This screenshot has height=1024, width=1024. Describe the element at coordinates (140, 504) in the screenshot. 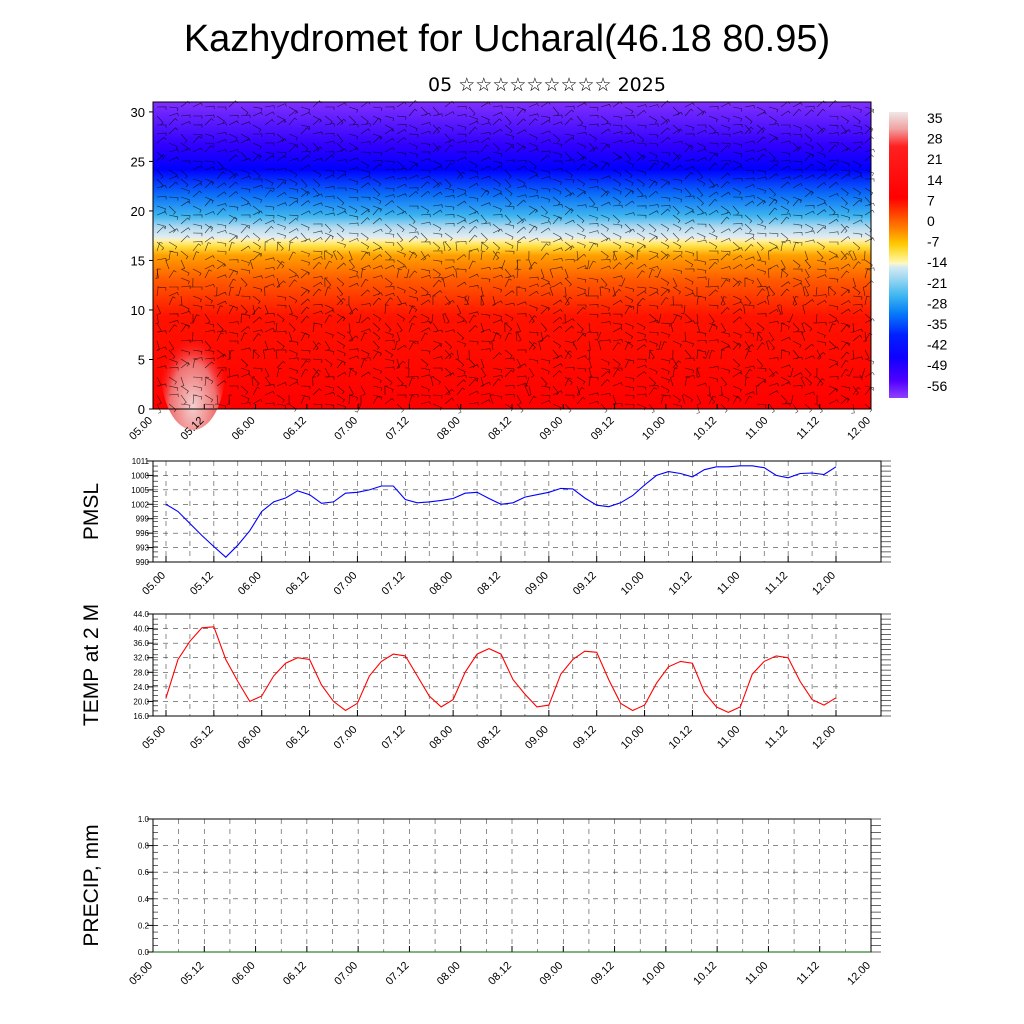

I see `y-tick-label: 1002` at that location.